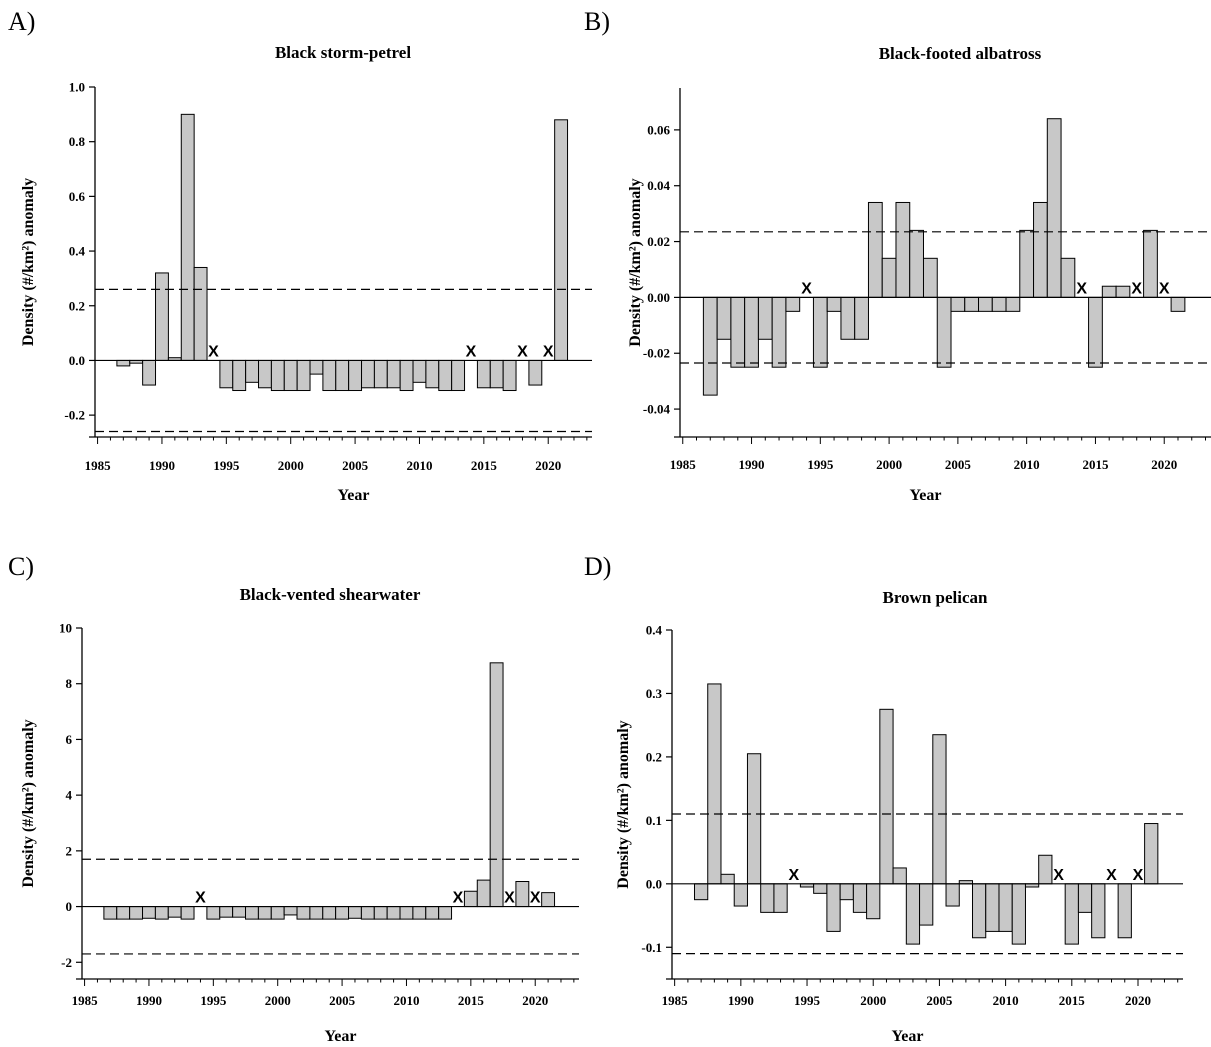 This screenshot has height=1047, width=1211. I want to click on chart-title: Black-vented shearwater, so click(330, 594).